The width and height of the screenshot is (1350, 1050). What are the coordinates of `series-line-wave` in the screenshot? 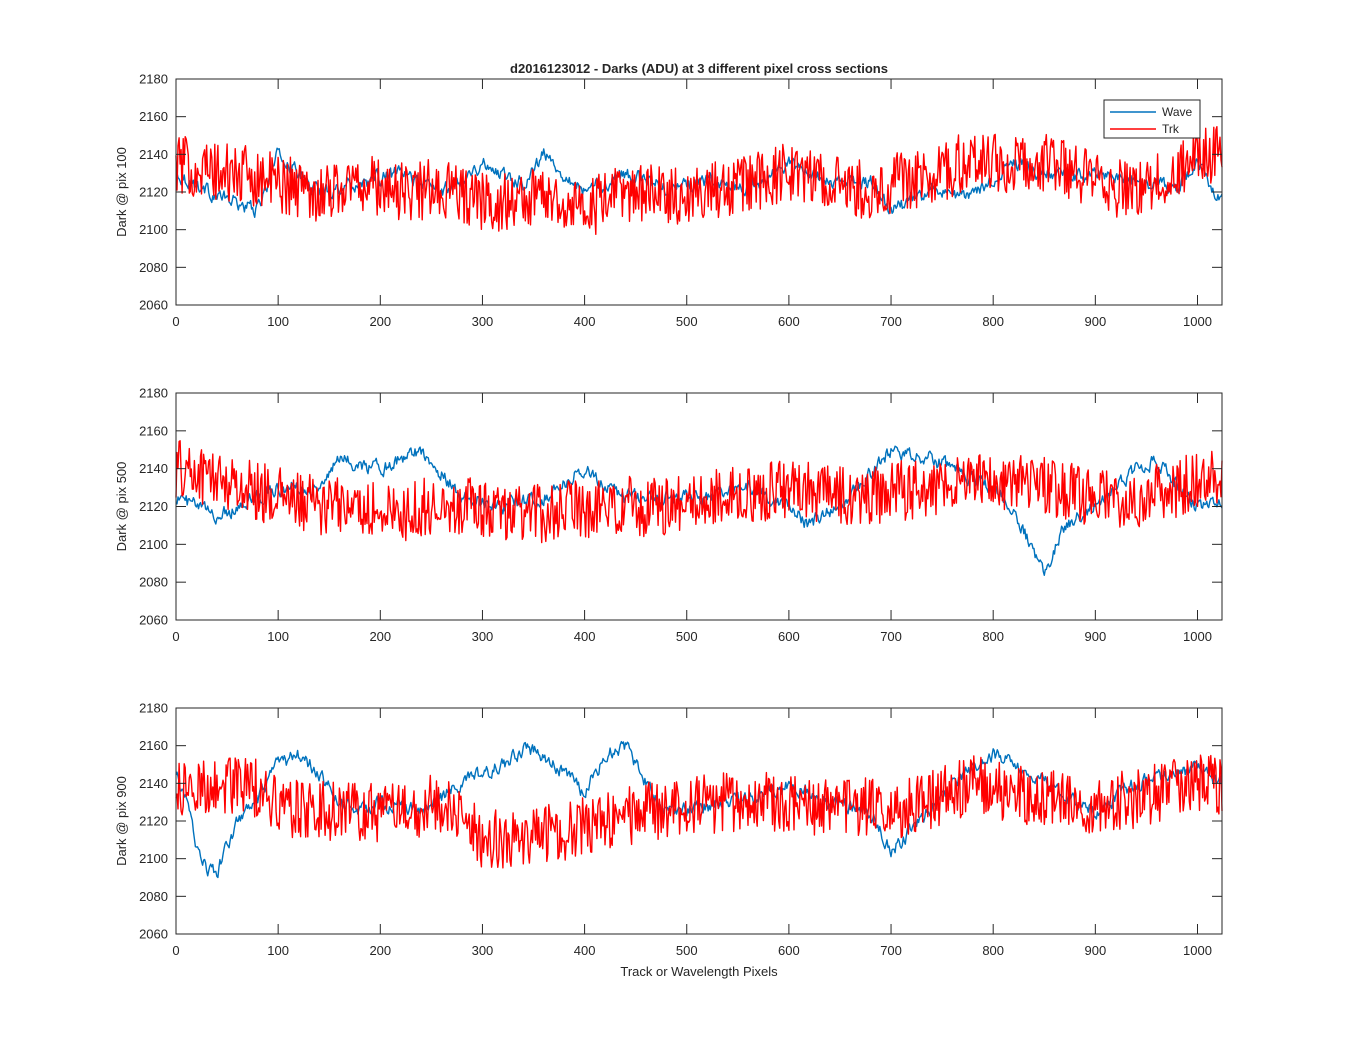 It's located at (699, 510).